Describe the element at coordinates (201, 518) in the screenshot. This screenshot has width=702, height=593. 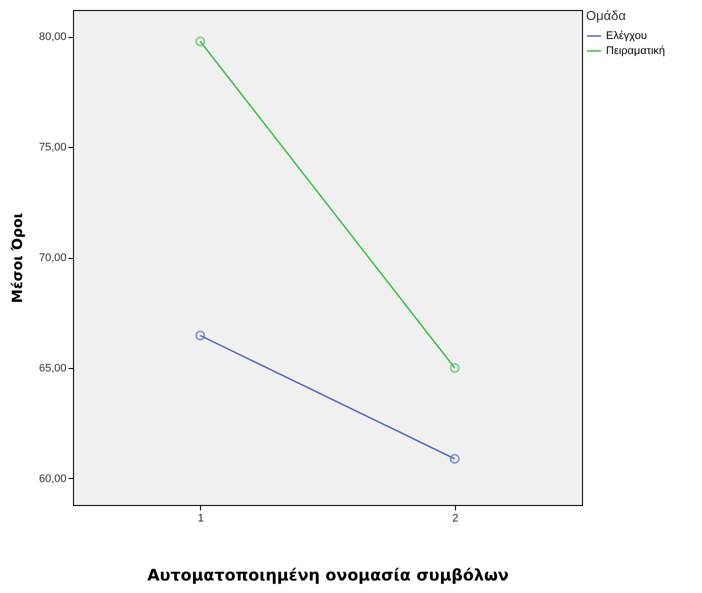
I see `x-tick-label: 1` at that location.